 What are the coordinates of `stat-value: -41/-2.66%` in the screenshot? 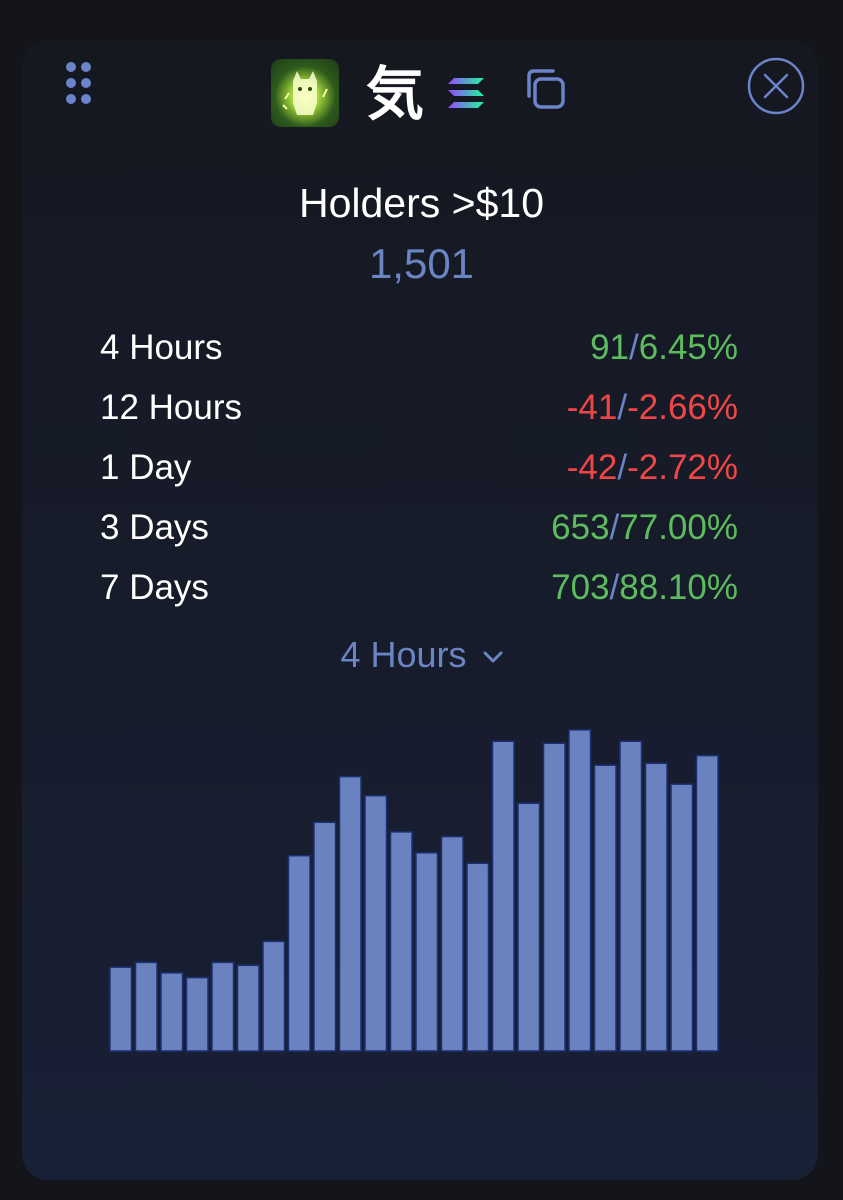 It's located at (652, 407).